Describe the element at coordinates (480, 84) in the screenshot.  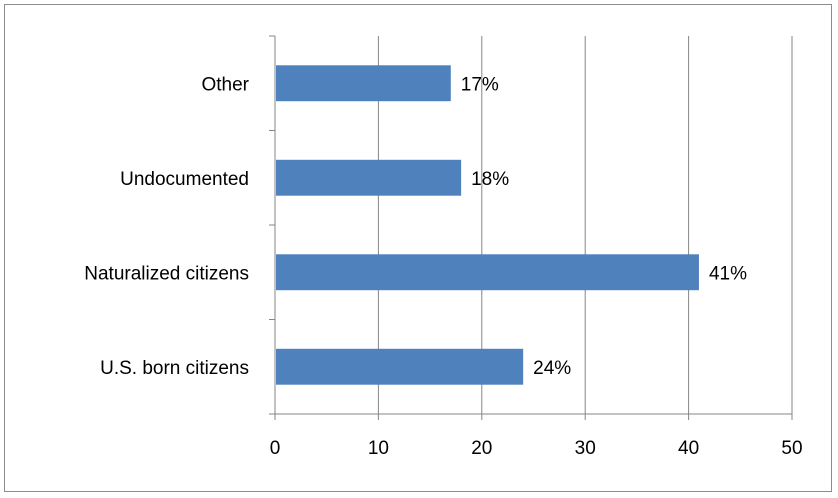
I see `data-label: 17%` at that location.